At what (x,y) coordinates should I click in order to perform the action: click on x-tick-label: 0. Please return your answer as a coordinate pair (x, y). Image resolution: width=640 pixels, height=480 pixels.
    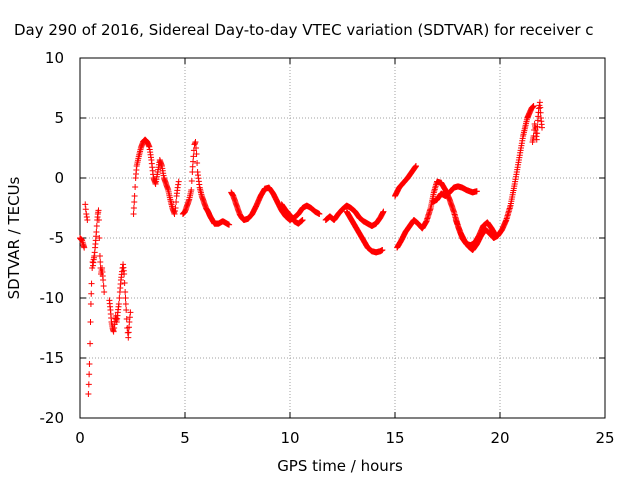
    Looking at the image, I should click on (80, 438).